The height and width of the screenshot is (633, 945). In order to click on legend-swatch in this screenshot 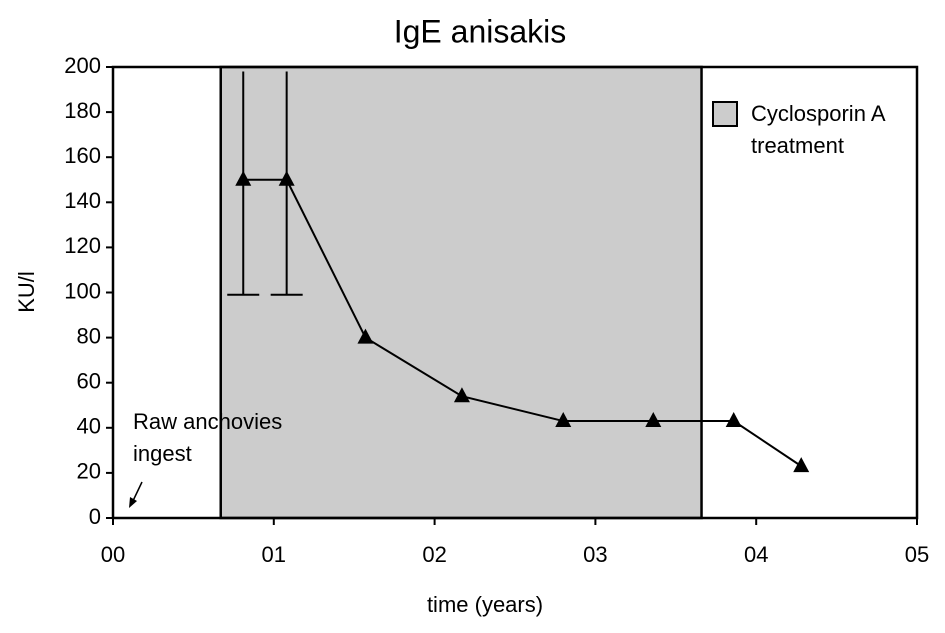, I will do `click(725, 114)`.